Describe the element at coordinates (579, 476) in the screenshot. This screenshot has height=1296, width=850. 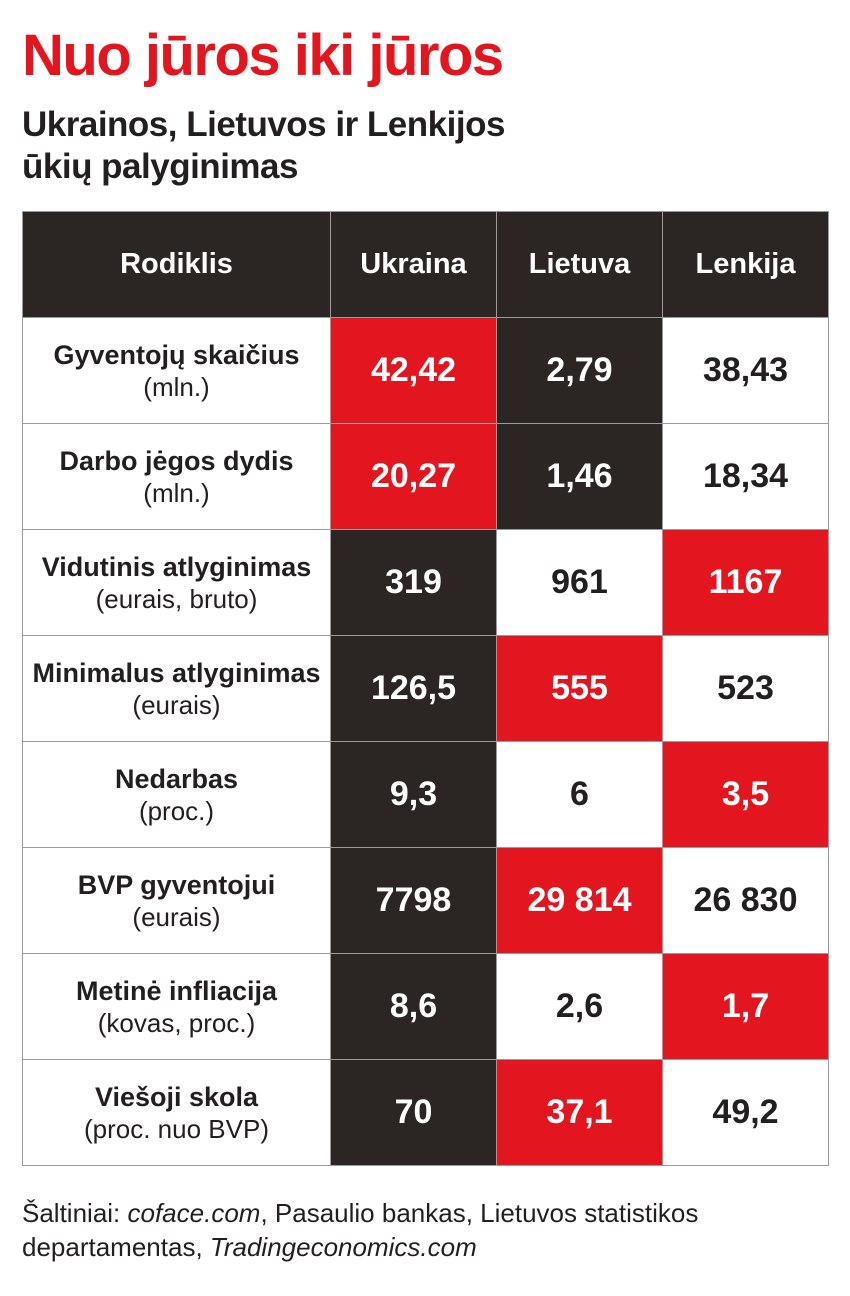
I see `value-cell-lithuania: 1,46` at that location.